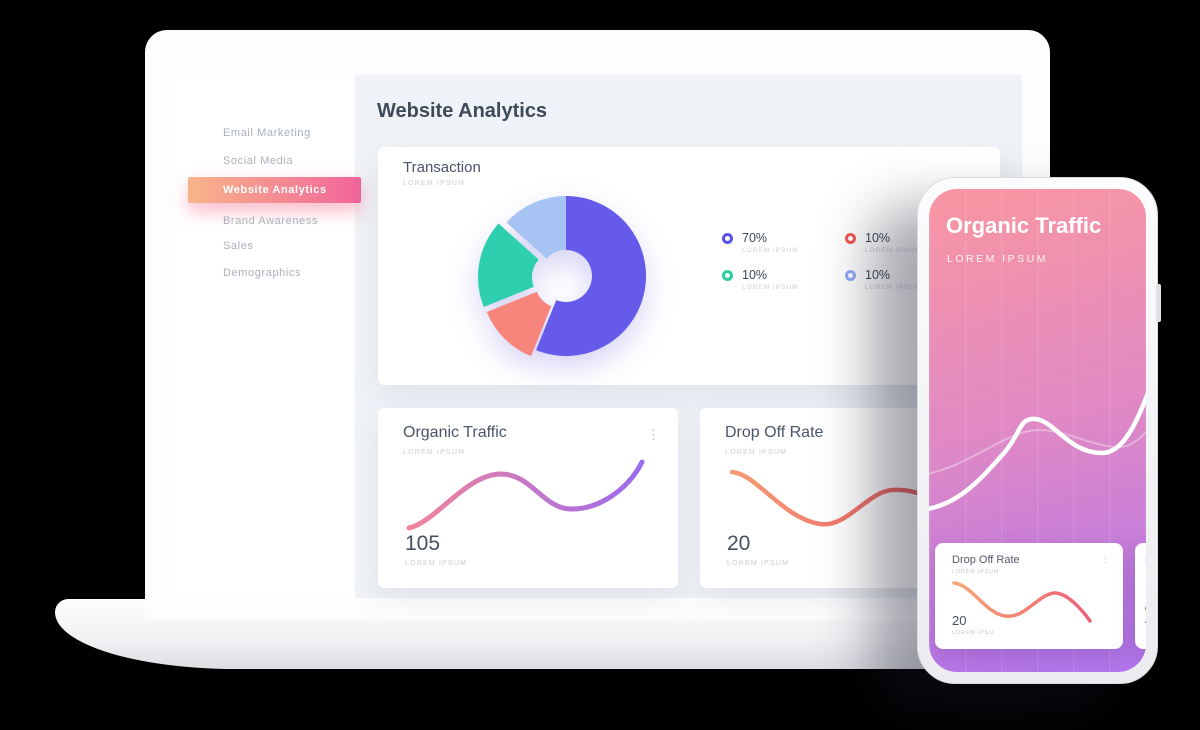 This screenshot has height=730, width=1200. I want to click on phone-page-title: Organic Traffic, so click(1024, 225).